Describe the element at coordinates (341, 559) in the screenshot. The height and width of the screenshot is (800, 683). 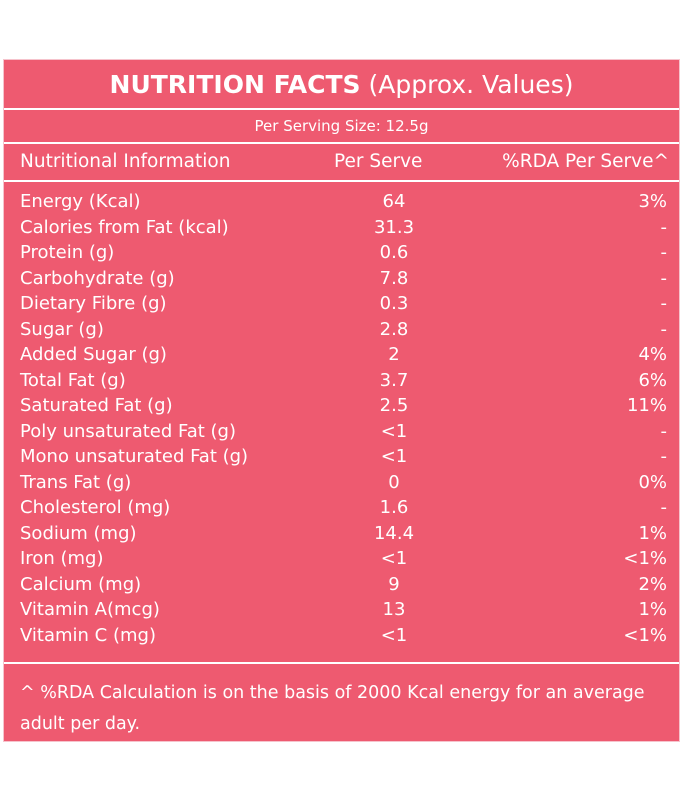
I see `nutrient-row: Iron (mg) <1 <1%` at that location.